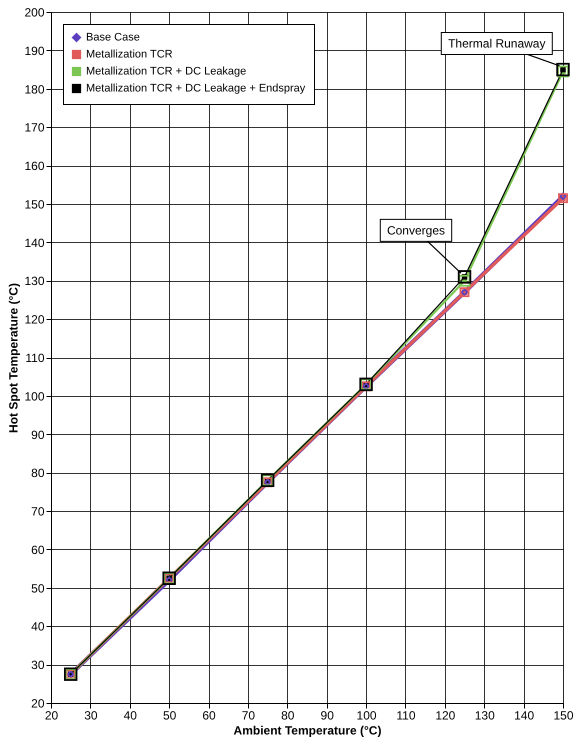  Describe the element at coordinates (13, 358) in the screenshot. I see `y-axis-title: Hot Spot Temperature (°C)` at that location.